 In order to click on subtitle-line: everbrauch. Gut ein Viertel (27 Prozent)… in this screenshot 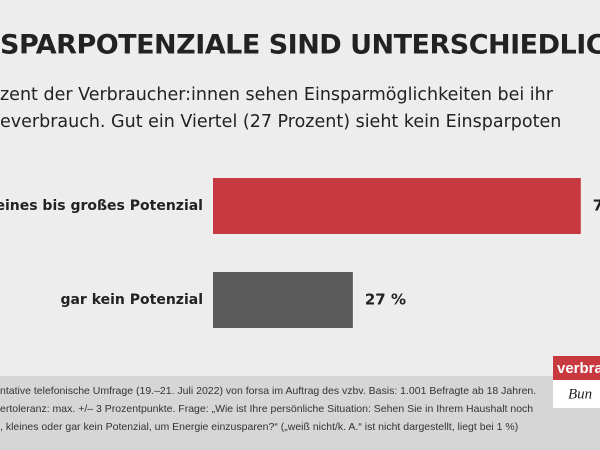, I will do `click(280, 122)`.